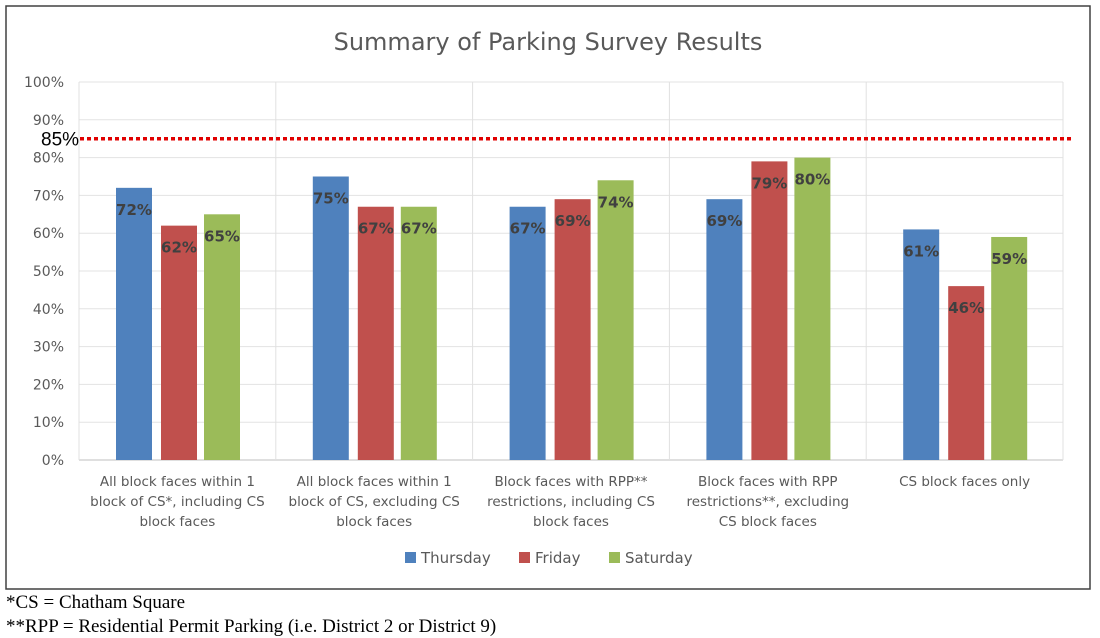  Describe the element at coordinates (48, 196) in the screenshot. I see `y-tick-label: 70%` at that location.